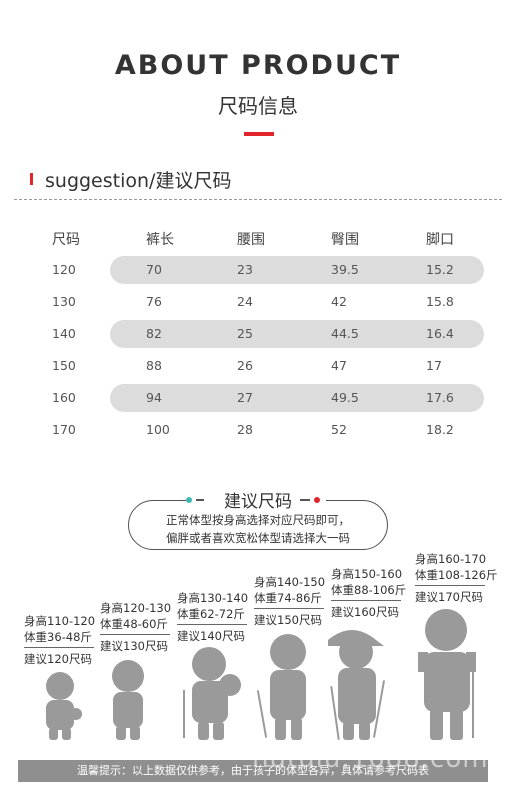  I want to click on column-header: 裤长, so click(160, 240).